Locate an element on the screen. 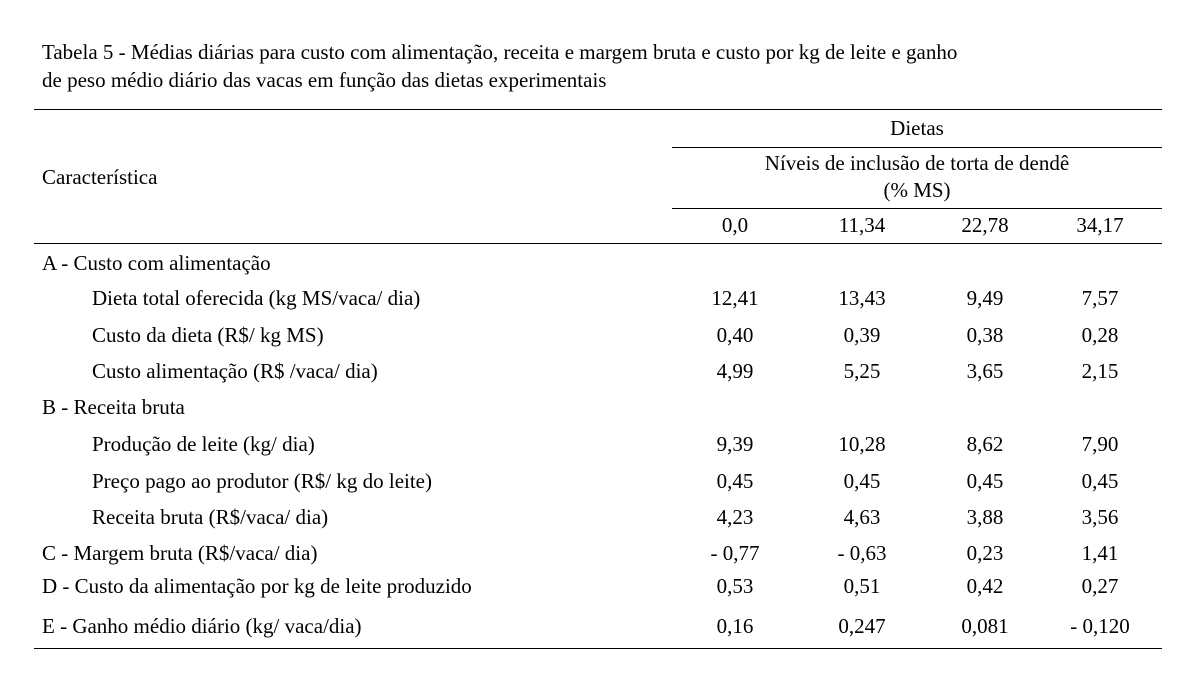 This screenshot has width=1196, height=673. subgroup-header-line1: Níveis de inclusão de torta de dendê is located at coordinates (917, 163).